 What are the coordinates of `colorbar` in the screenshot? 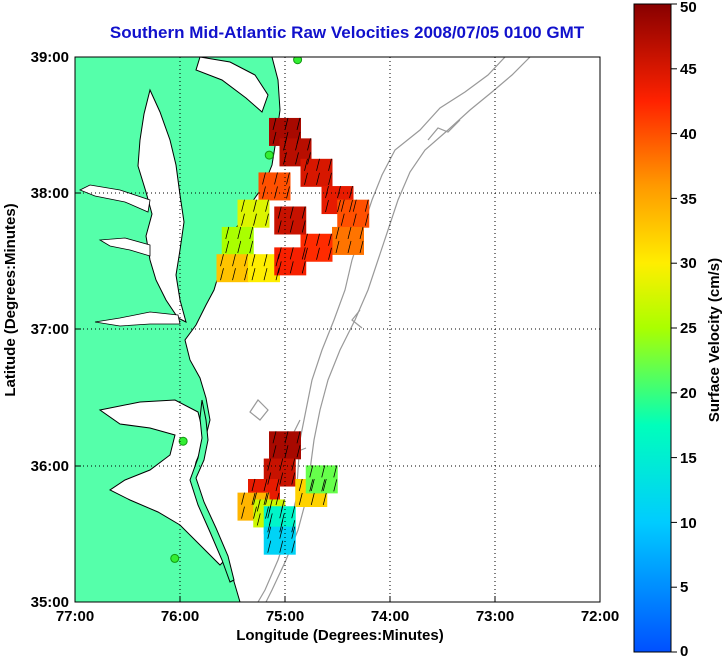 It's located at (652, 328).